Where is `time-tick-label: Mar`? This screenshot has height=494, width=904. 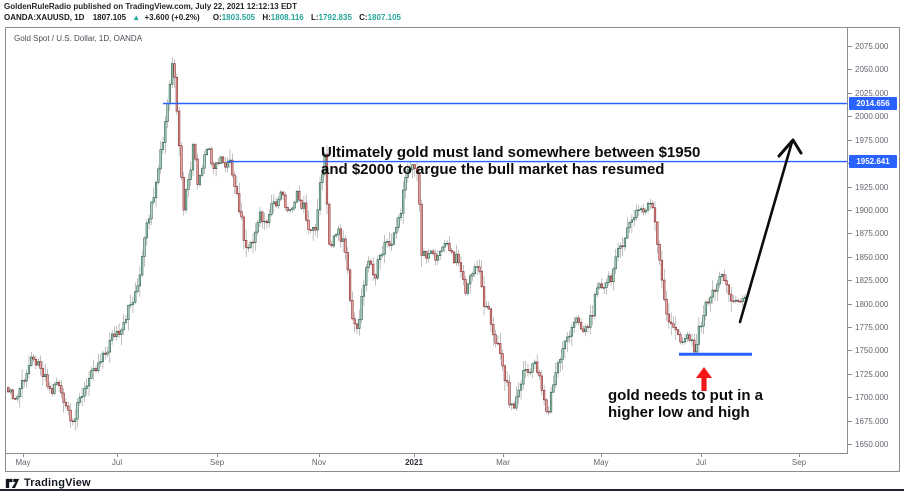 time-tick-label: Mar is located at coordinates (503, 460).